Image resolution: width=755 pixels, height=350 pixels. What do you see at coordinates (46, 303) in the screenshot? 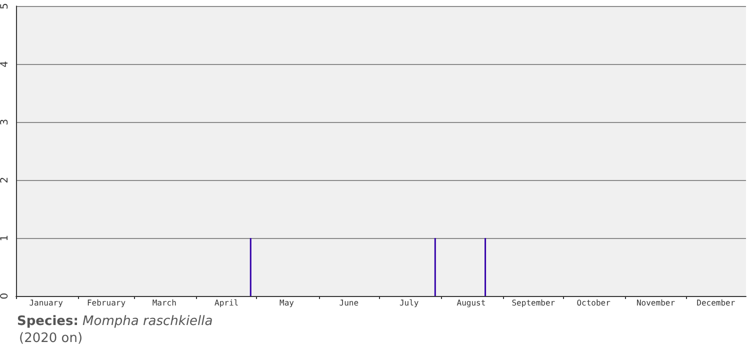
I see `x-tick-label: January` at bounding box center [46, 303].